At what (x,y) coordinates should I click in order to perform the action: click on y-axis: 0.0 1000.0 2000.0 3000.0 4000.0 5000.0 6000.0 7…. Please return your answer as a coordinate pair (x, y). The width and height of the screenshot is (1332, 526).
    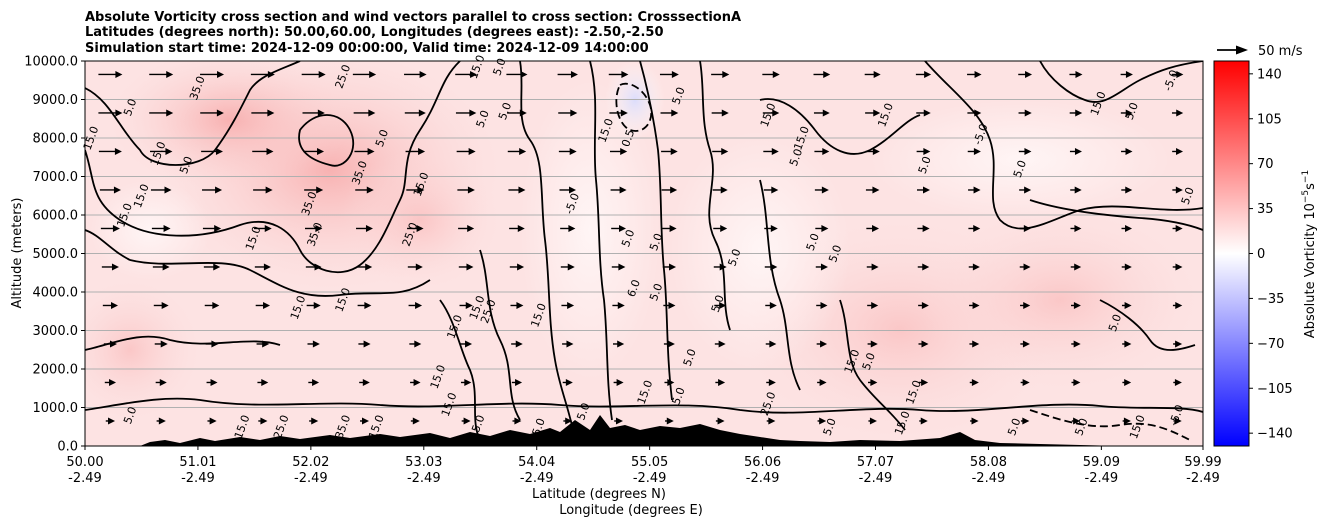
    Looking at the image, I should click on (54, 255).